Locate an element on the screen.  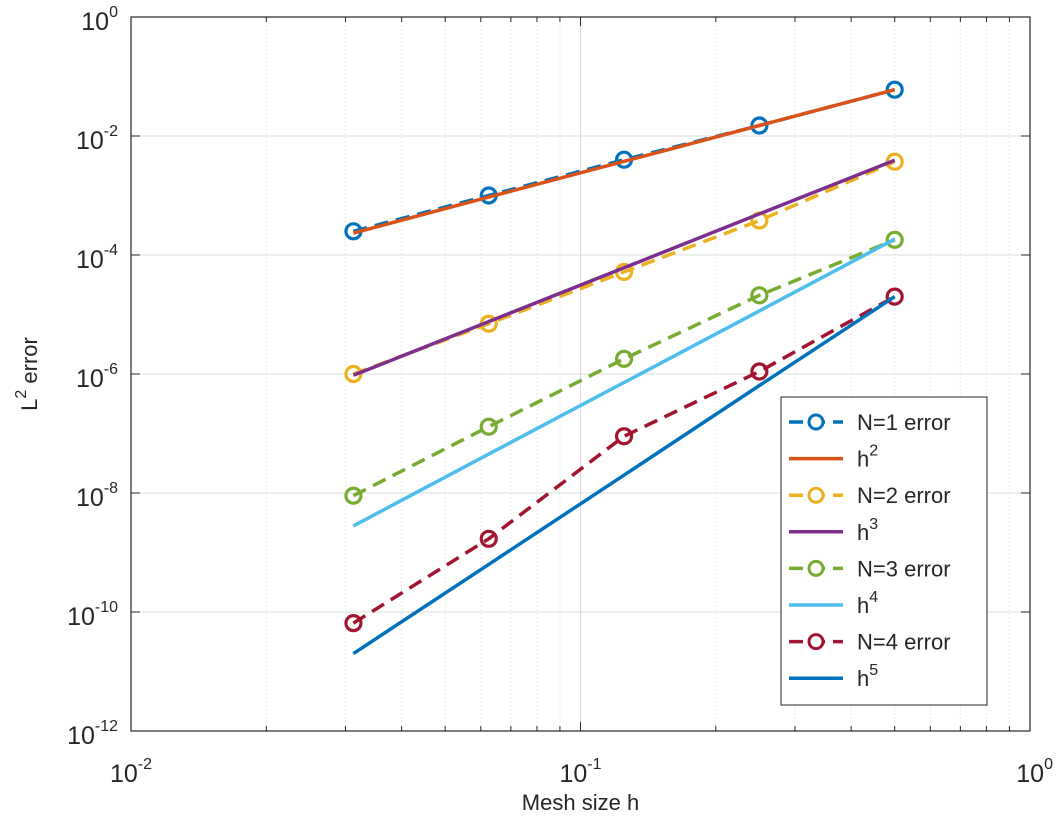
legend-label-base: N=3 error is located at coordinates (904, 568).